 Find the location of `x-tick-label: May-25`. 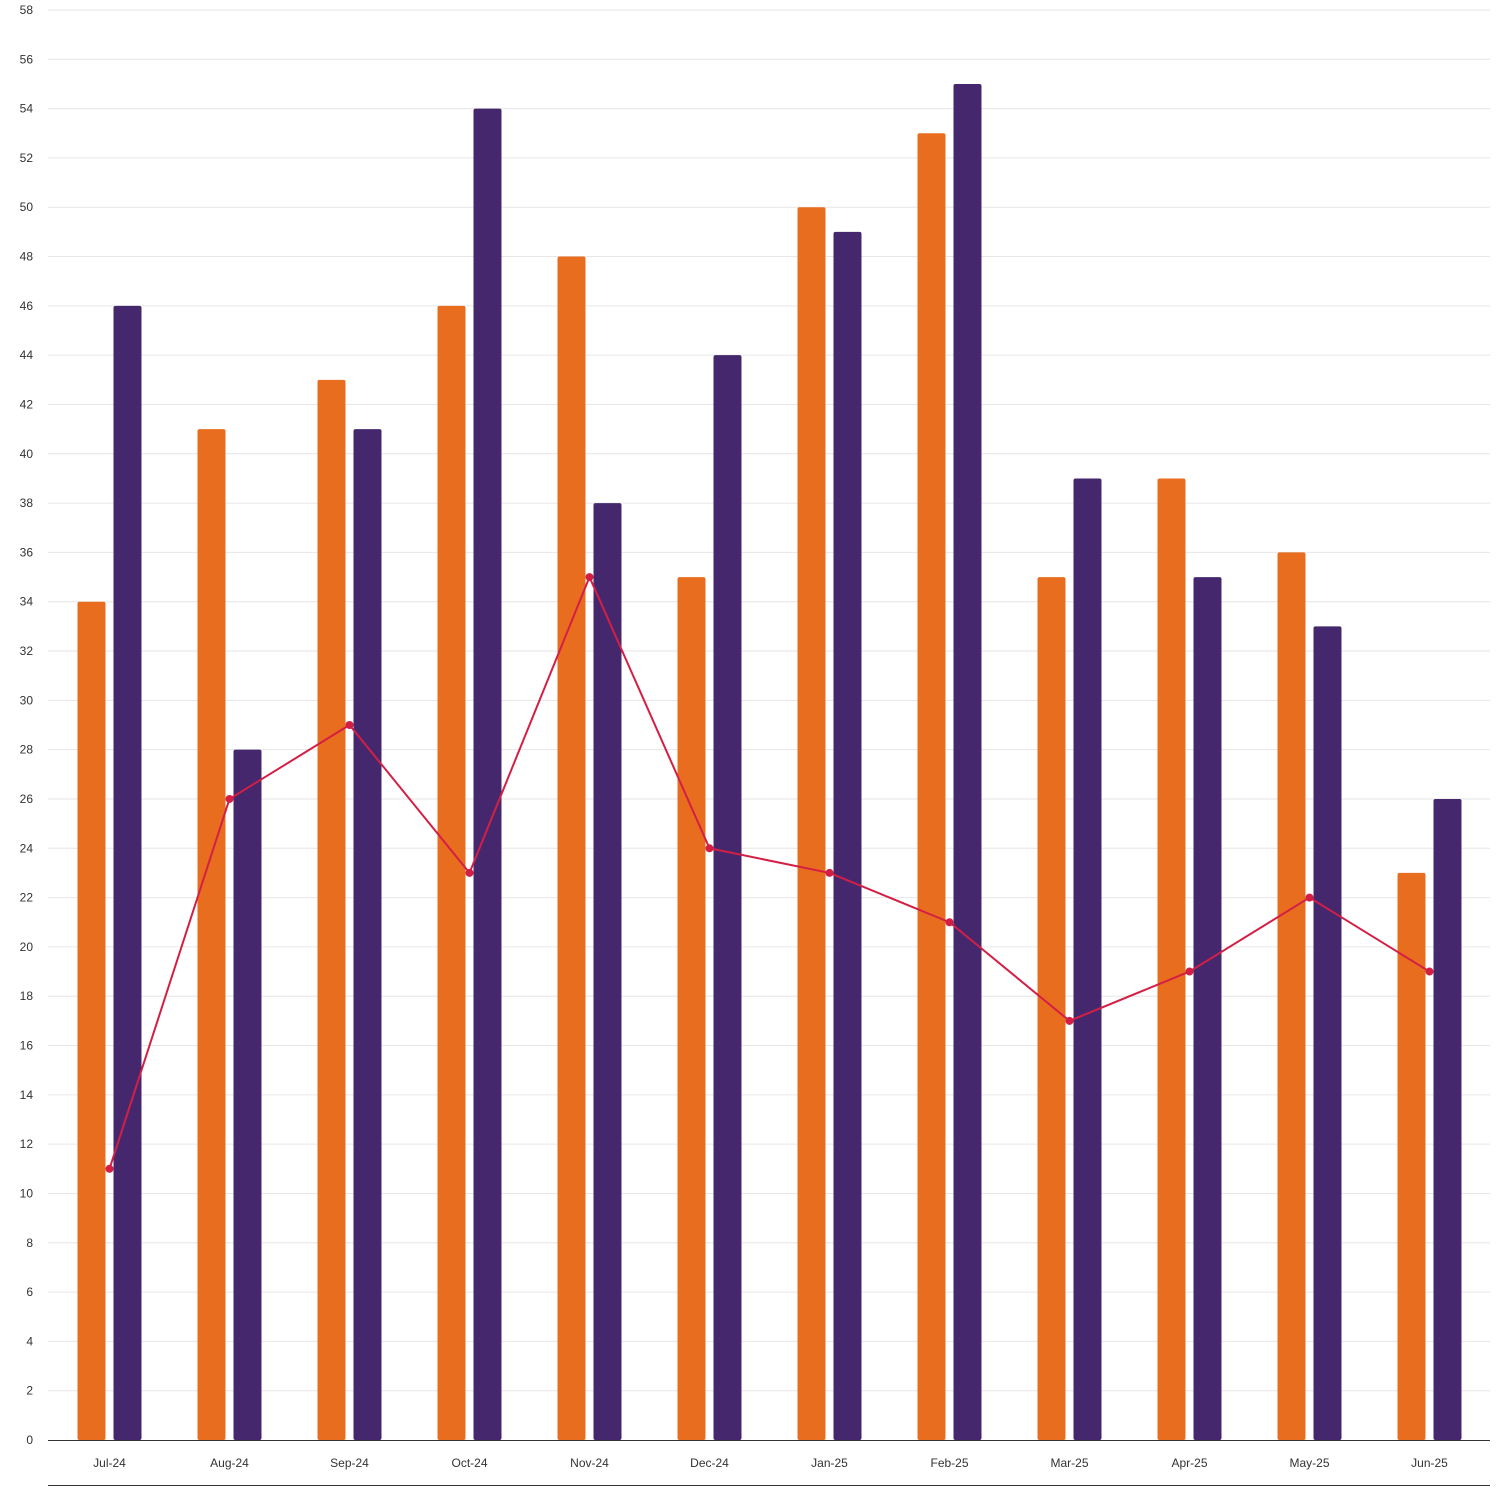

x-tick-label: May-25 is located at coordinates (1309, 1463).